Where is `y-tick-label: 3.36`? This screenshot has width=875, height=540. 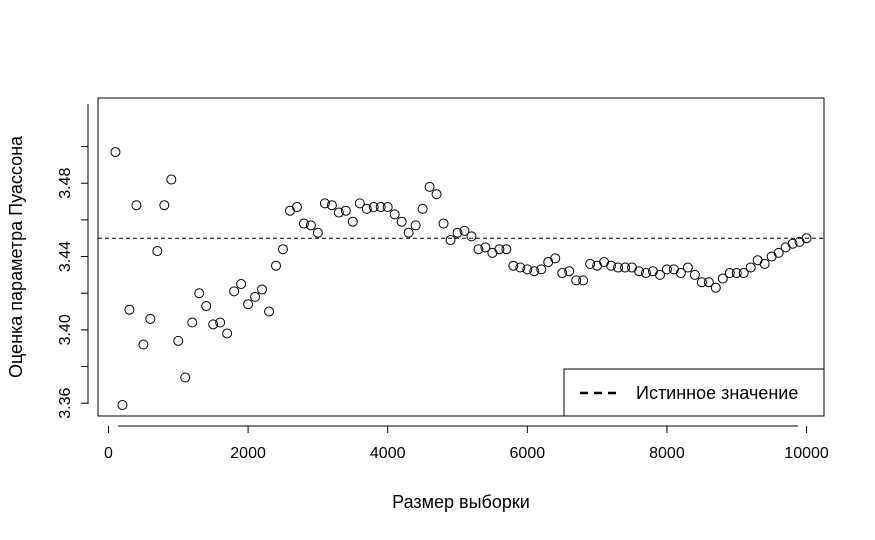
y-tick-label: 3.36 is located at coordinates (65, 402).